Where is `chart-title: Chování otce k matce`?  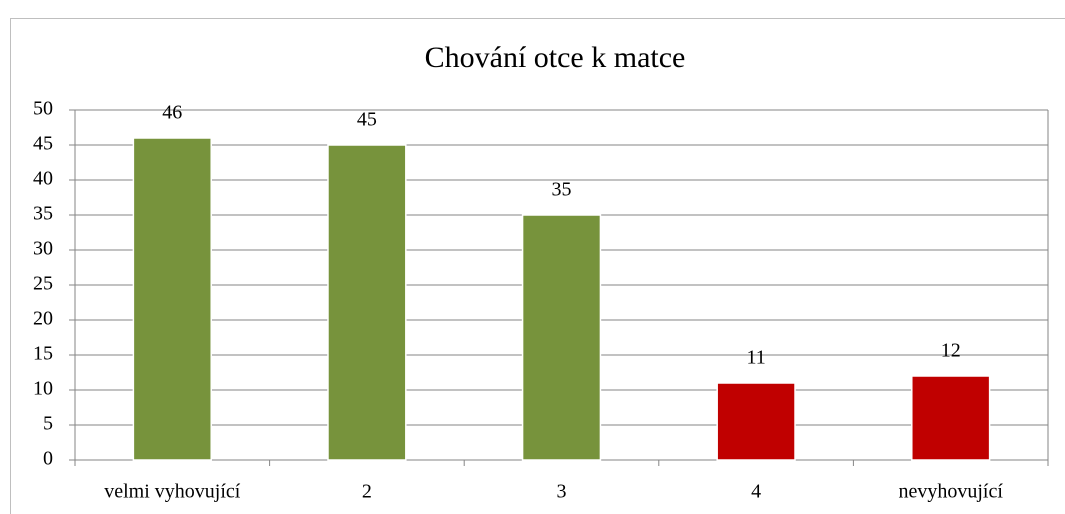
chart-title: Chování otce k matce is located at coordinates (555, 57).